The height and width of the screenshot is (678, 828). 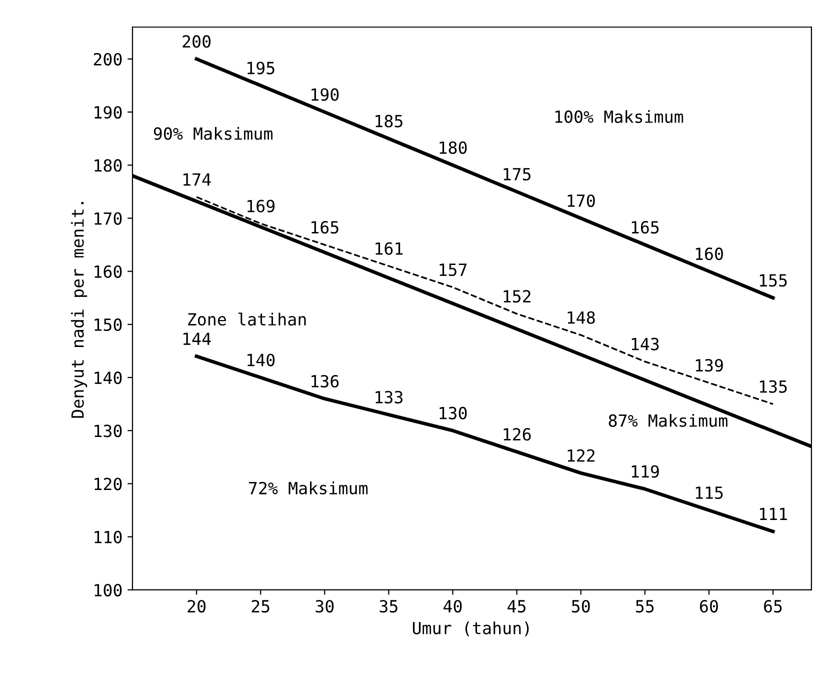 What do you see at coordinates (517, 174) in the screenshot?
I see `data-label: 175` at bounding box center [517, 174].